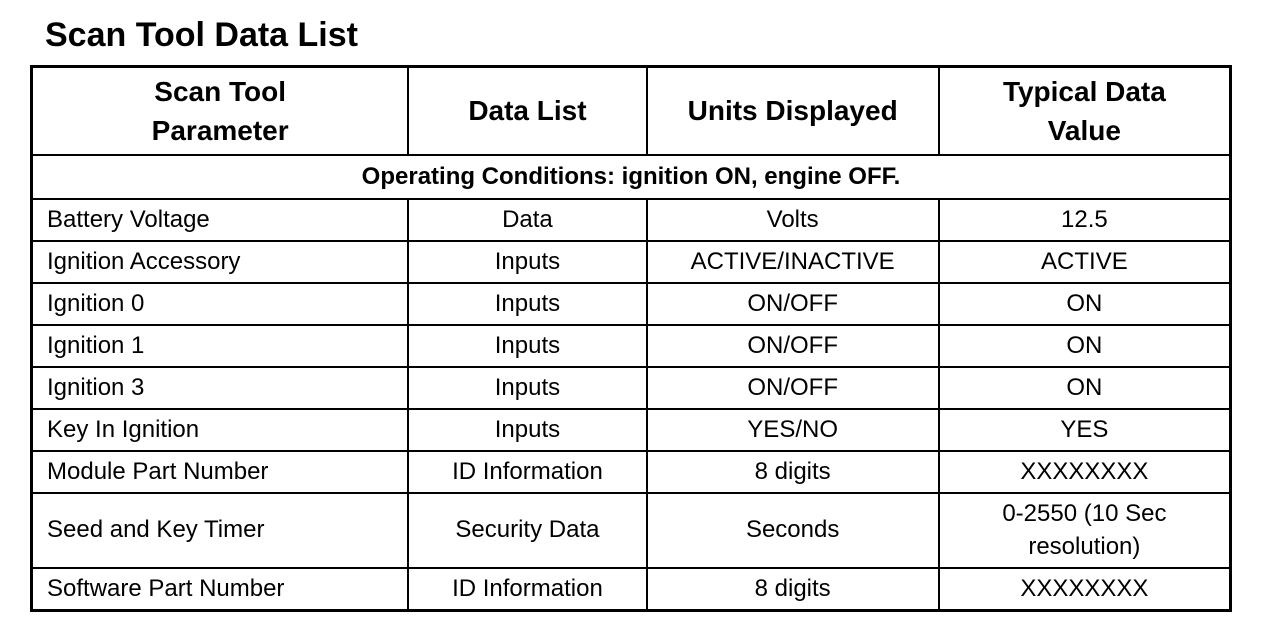  Describe the element at coordinates (220, 472) in the screenshot. I see `cell-parameter: Module Part Number` at that location.